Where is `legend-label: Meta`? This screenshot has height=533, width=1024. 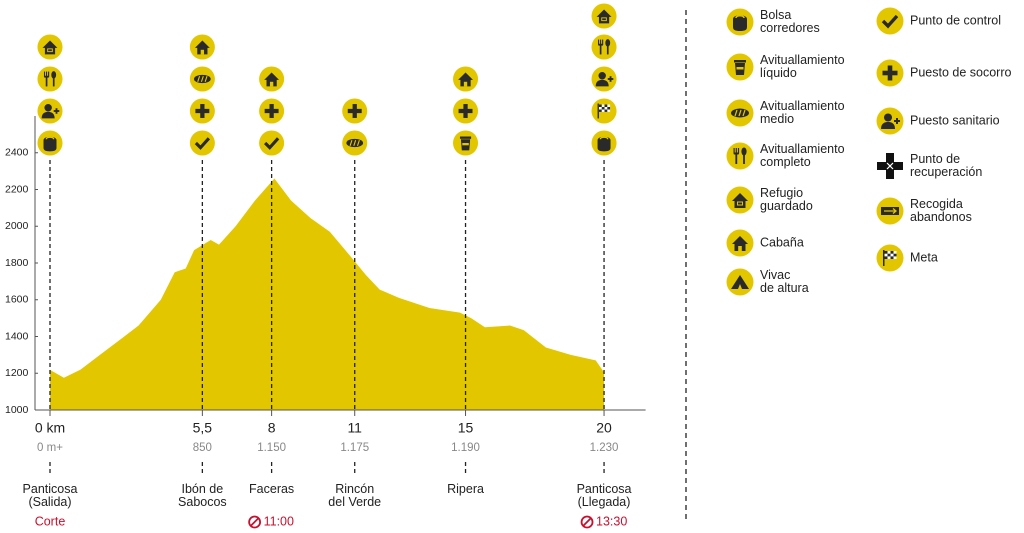 legend-label: Meta is located at coordinates (924, 257).